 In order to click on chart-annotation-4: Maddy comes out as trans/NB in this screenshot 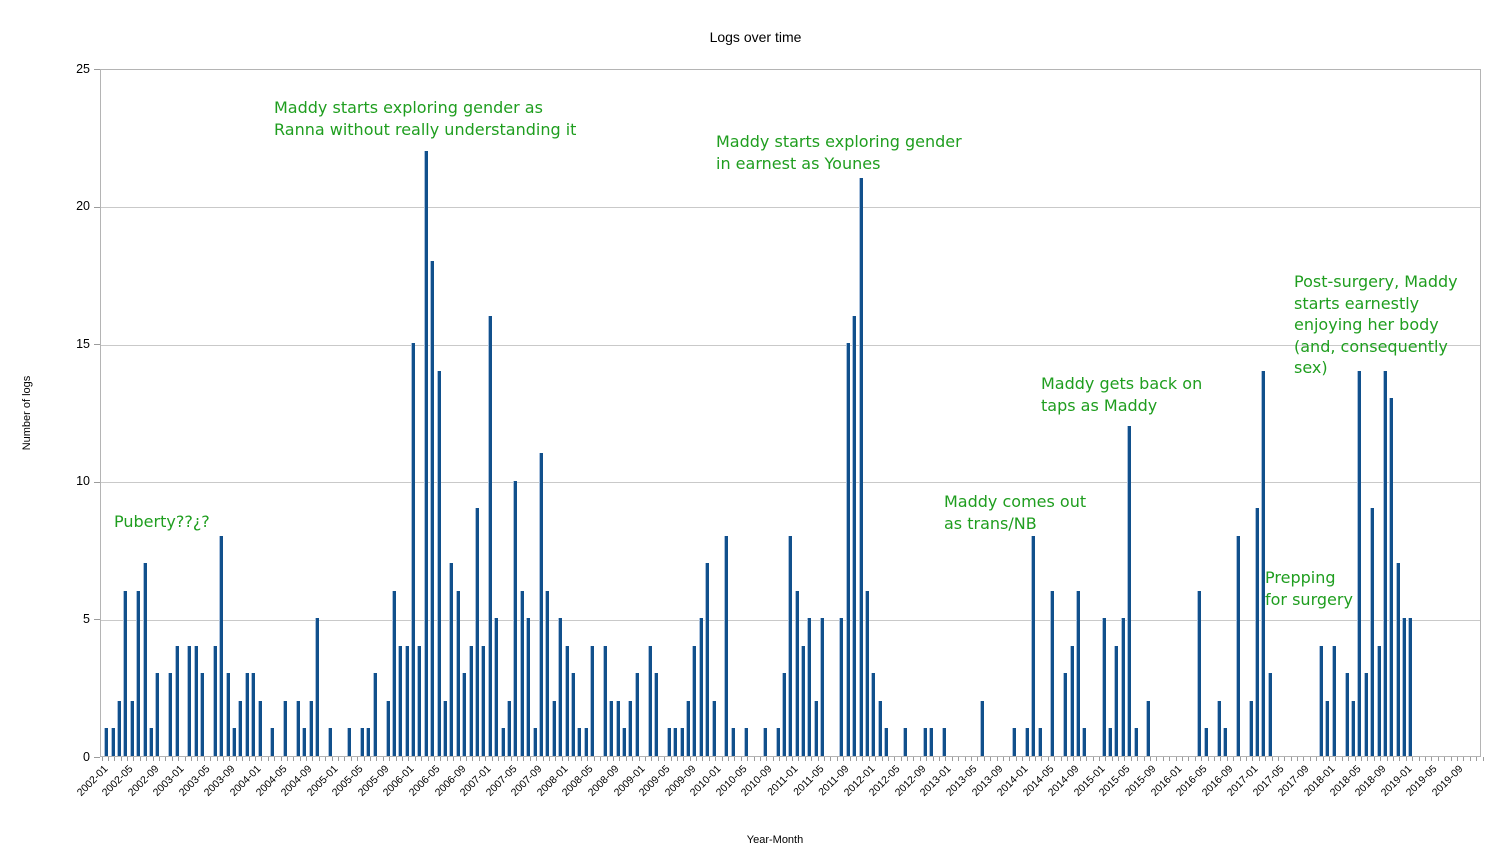, I will do `click(1015, 512)`.